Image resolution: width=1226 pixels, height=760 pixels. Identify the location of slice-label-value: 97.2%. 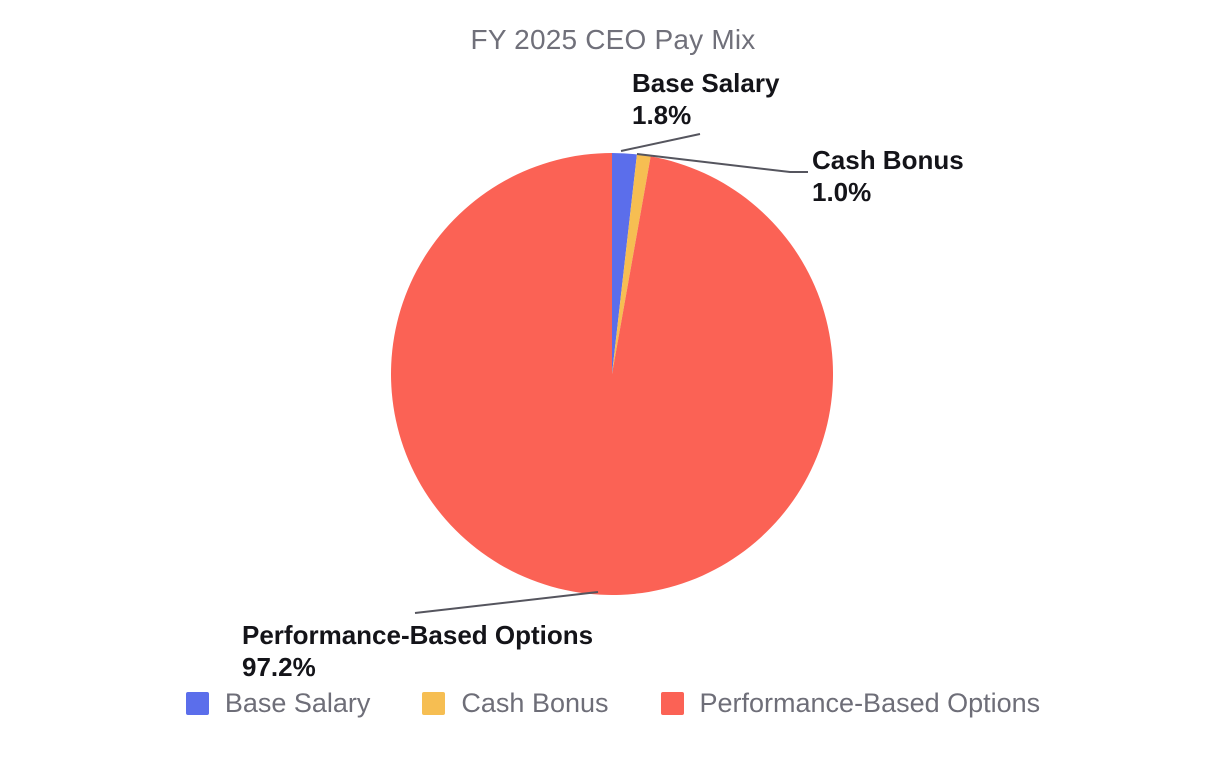
(279, 667).